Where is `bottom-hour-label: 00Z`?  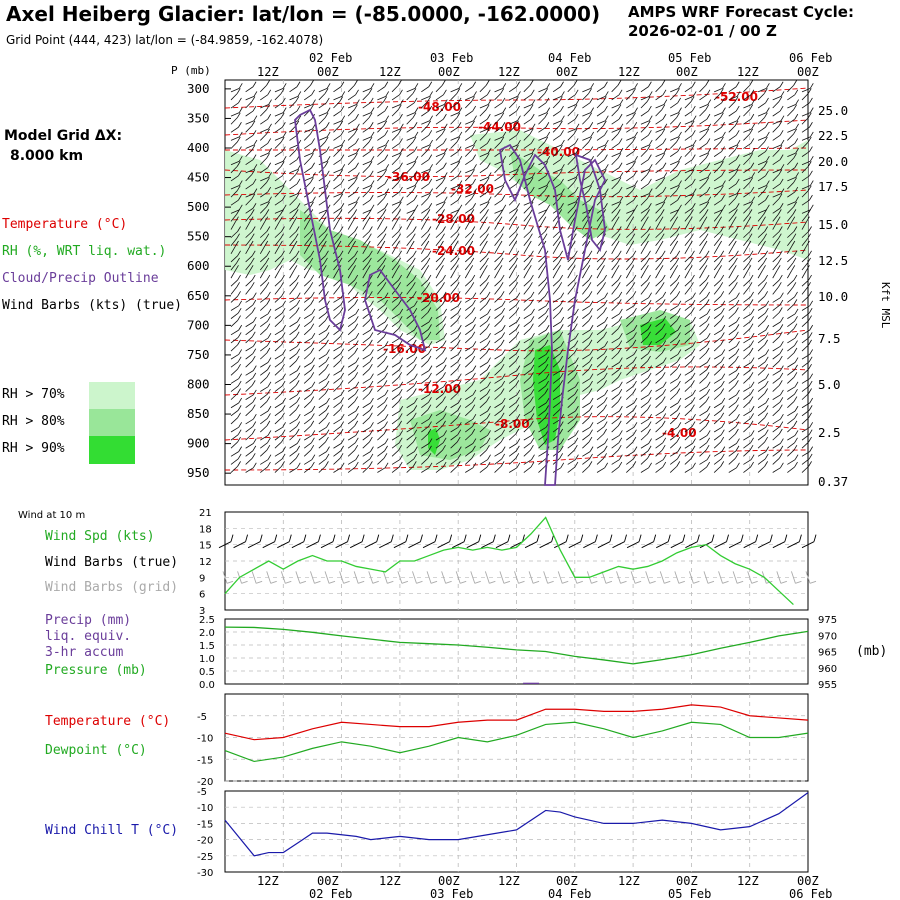
bottom-hour-label: 00Z is located at coordinates (449, 881).